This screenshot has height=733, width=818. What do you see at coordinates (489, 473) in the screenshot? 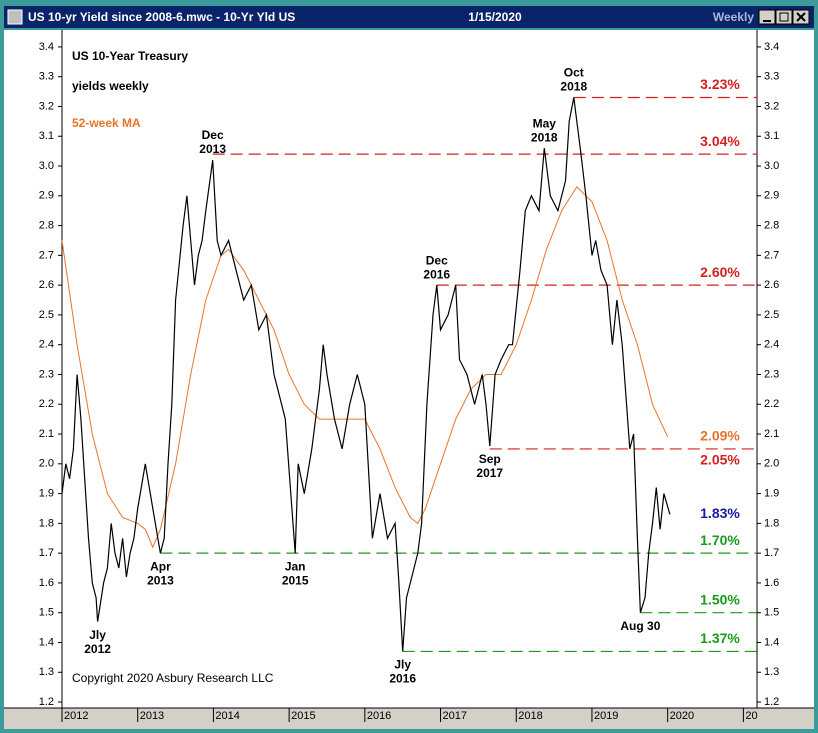
I see `annotation: 2017` at bounding box center [489, 473].